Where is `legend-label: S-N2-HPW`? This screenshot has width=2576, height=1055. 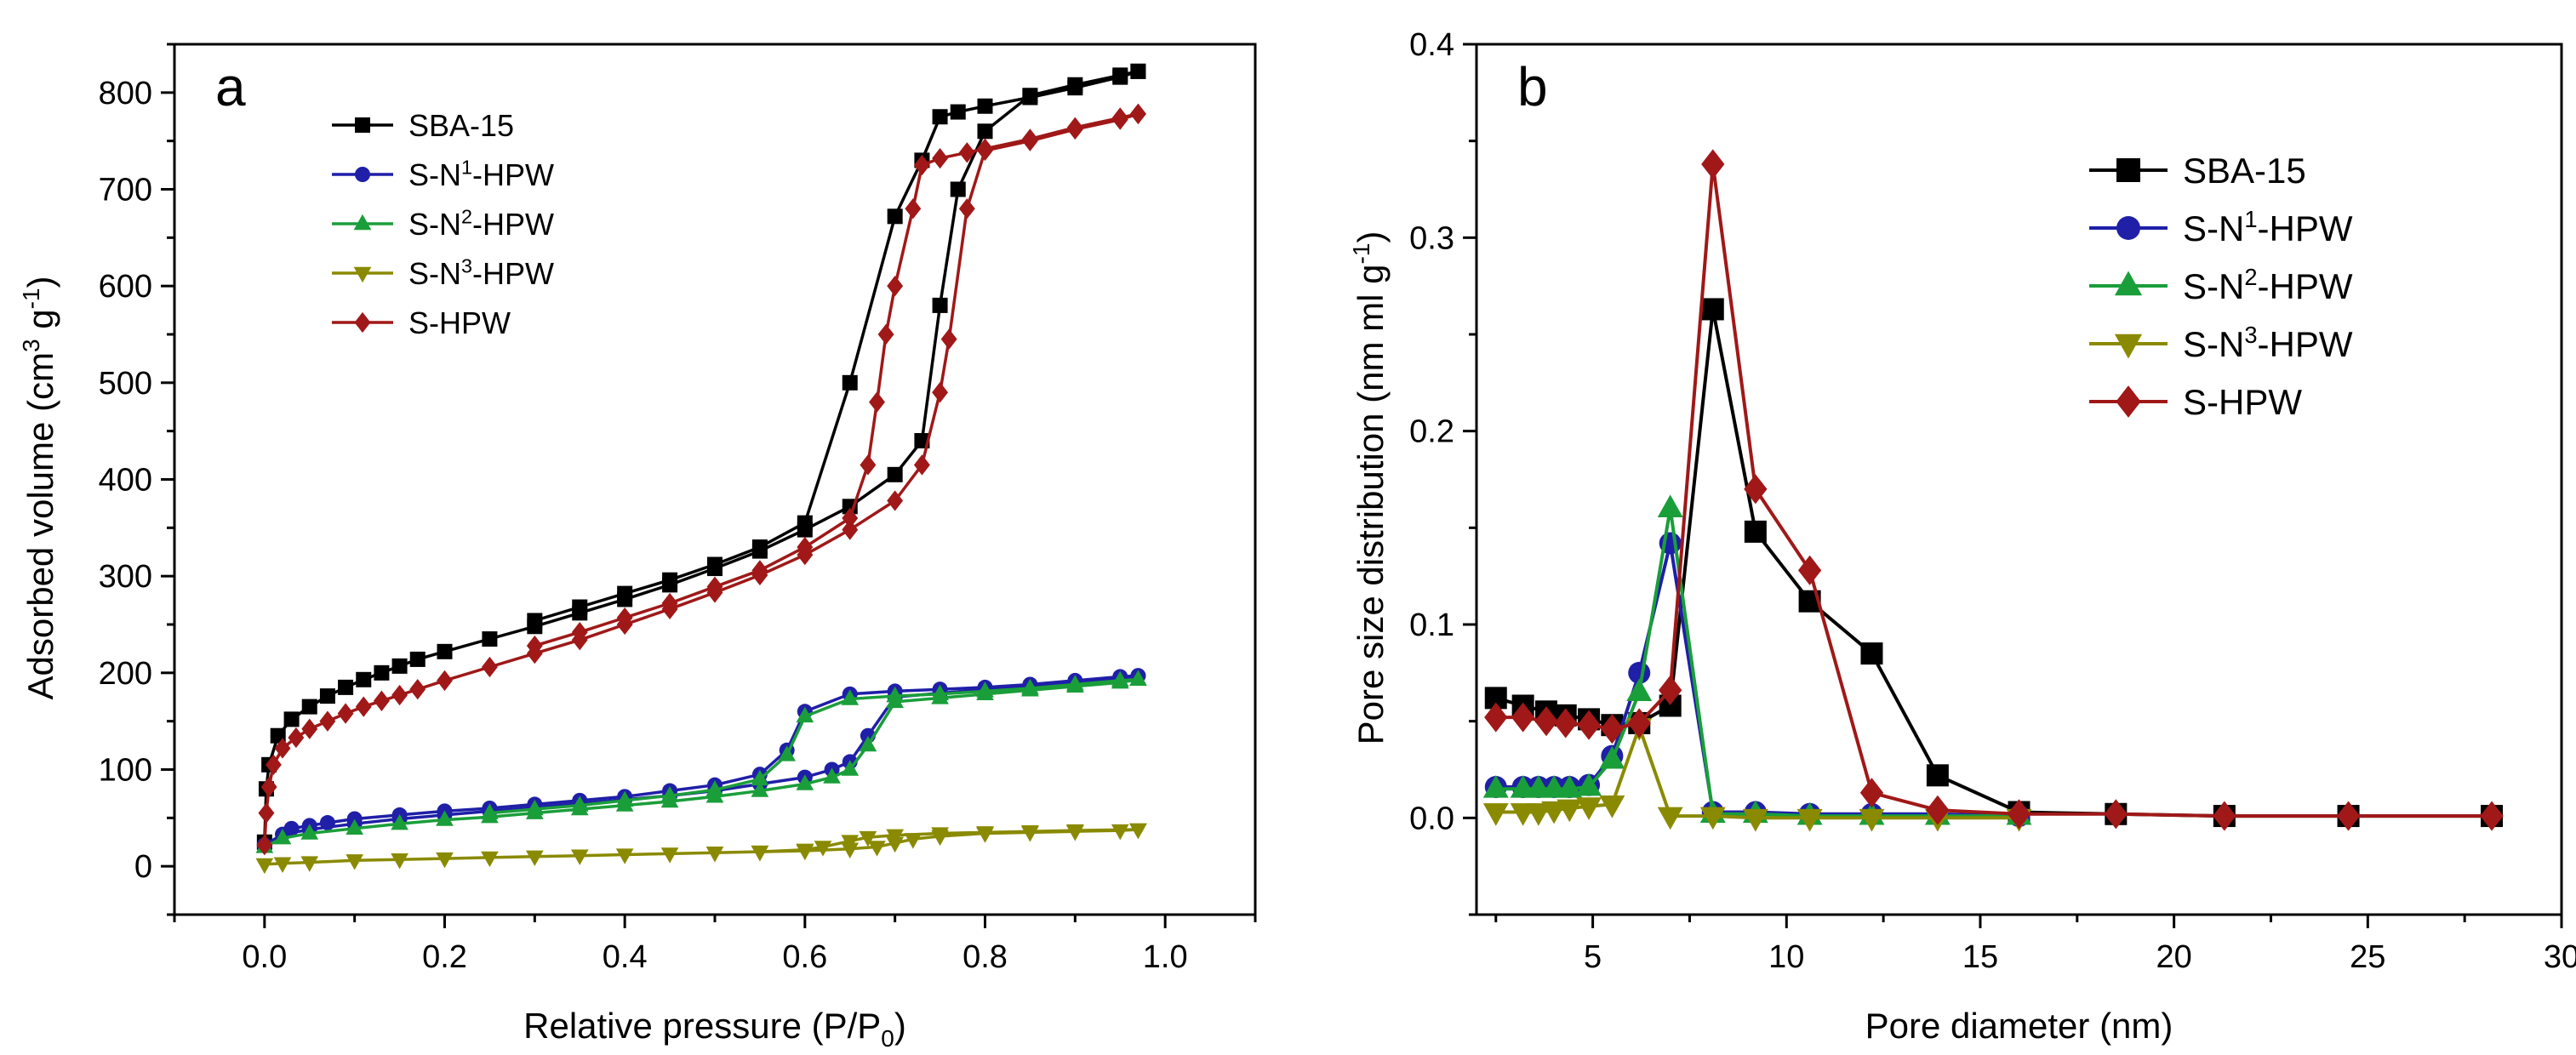
legend-label: S-N2-HPW is located at coordinates (481, 223).